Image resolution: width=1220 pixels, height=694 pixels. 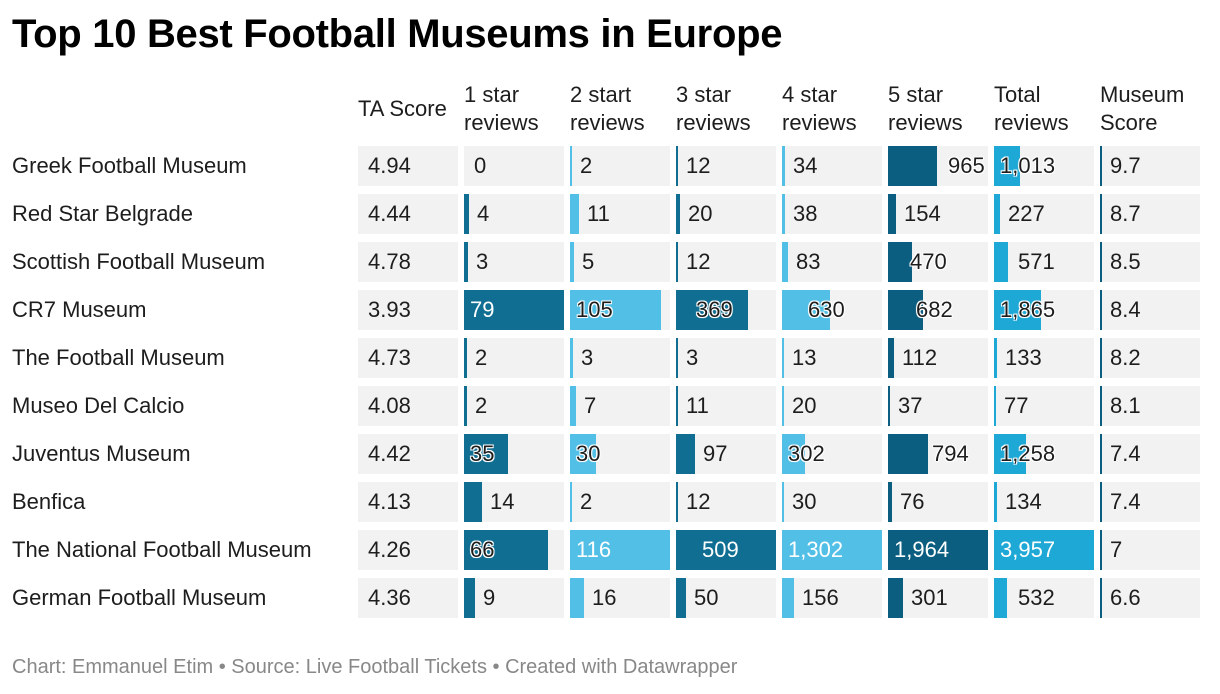 What do you see at coordinates (938, 502) in the screenshot?
I see `cell-s5: 76` at bounding box center [938, 502].